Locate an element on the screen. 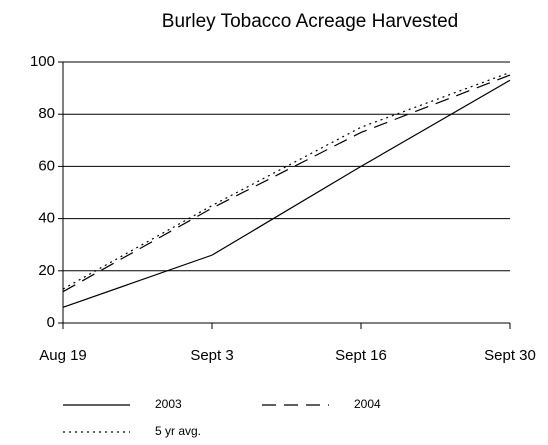 Image resolution: width=548 pixels, height=445 pixels. y-tick-label: 0 is located at coordinates (51, 322).